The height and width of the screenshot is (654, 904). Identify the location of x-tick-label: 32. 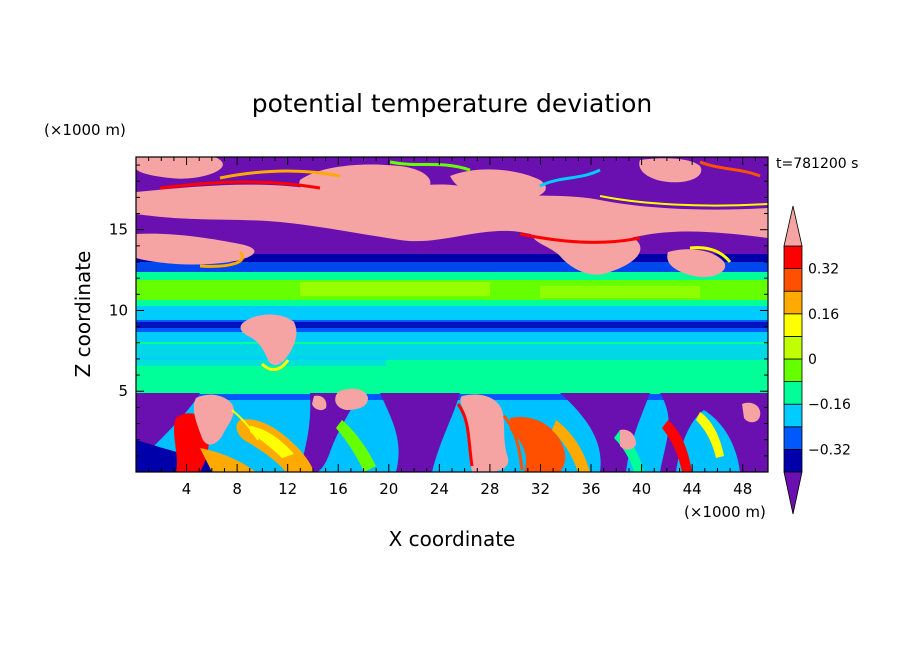
(540, 489).